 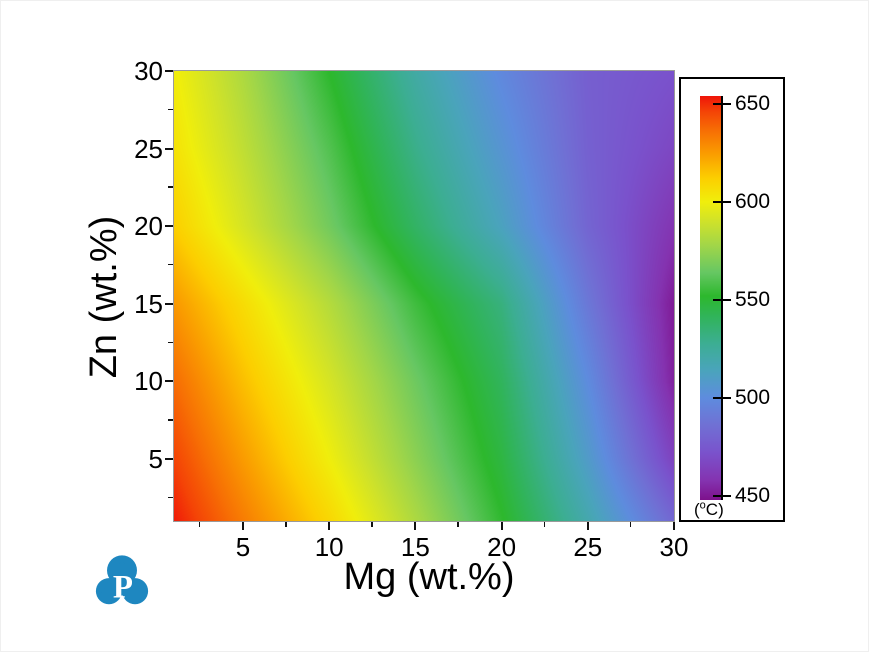 I want to click on y-axis-tick-label: 10, so click(x=148, y=381).